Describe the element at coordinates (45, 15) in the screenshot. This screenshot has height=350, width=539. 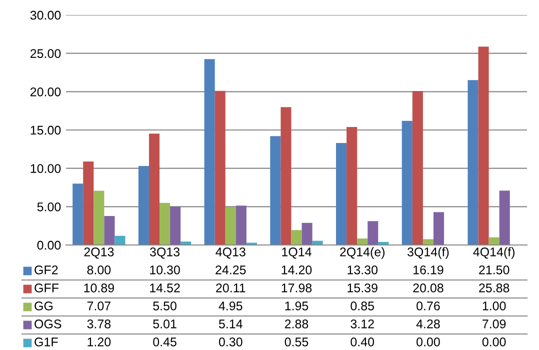
I see `y-tick-label: 30.00` at that location.